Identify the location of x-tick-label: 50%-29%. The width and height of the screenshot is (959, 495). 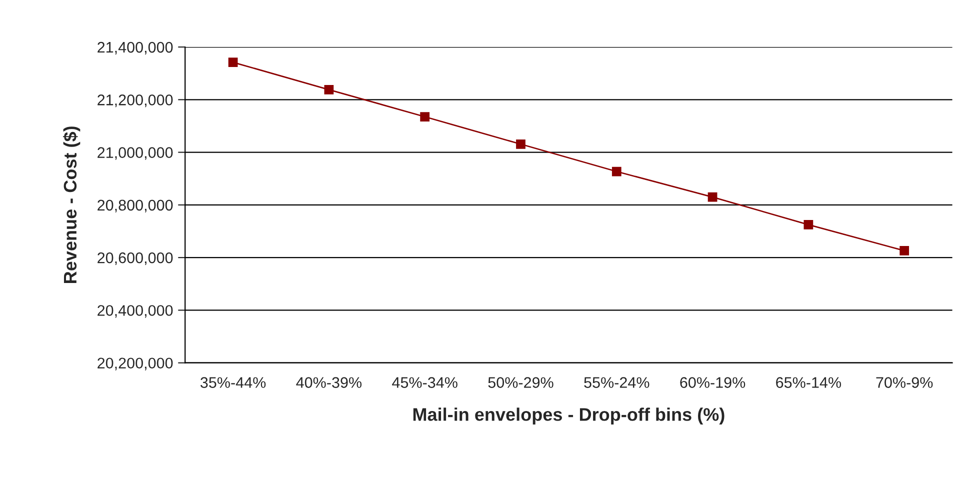
(521, 382).